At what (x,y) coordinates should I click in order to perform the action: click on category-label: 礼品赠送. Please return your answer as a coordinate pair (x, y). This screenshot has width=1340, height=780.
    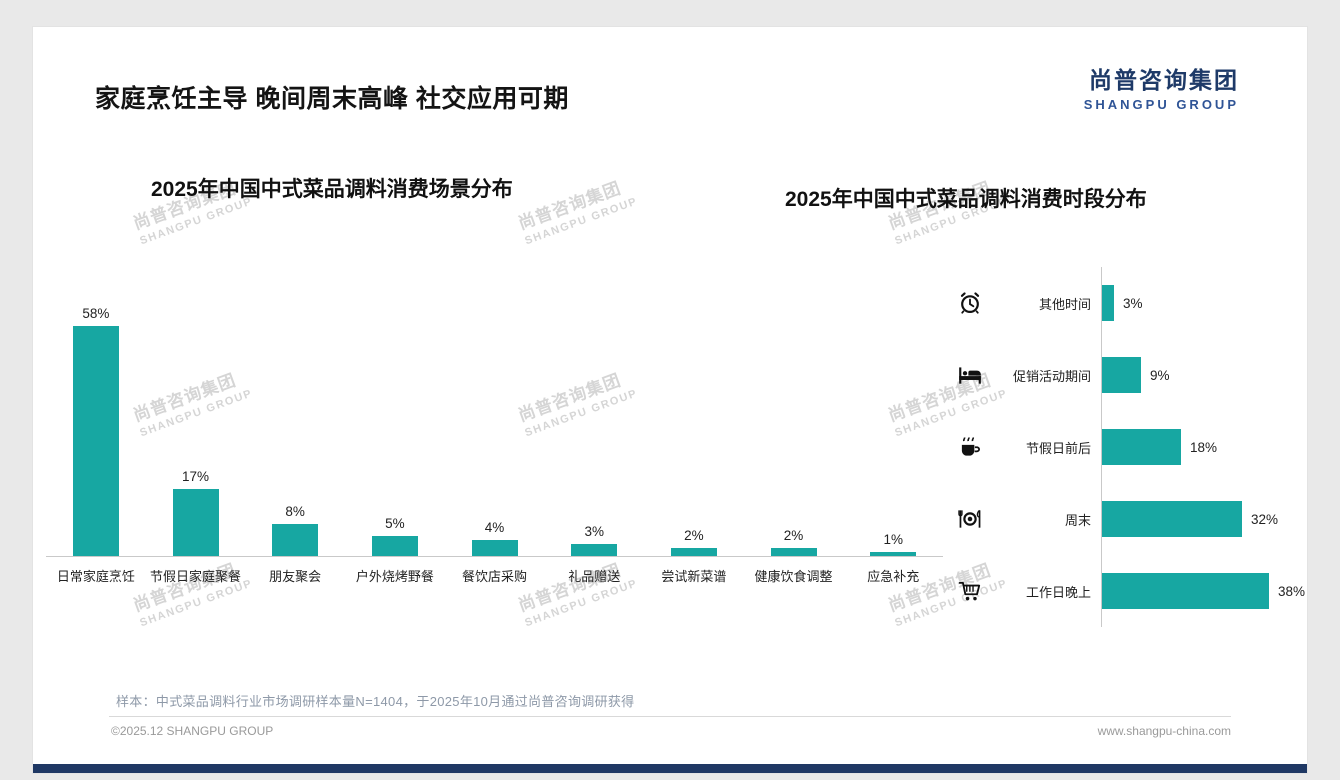
    Looking at the image, I should click on (594, 576).